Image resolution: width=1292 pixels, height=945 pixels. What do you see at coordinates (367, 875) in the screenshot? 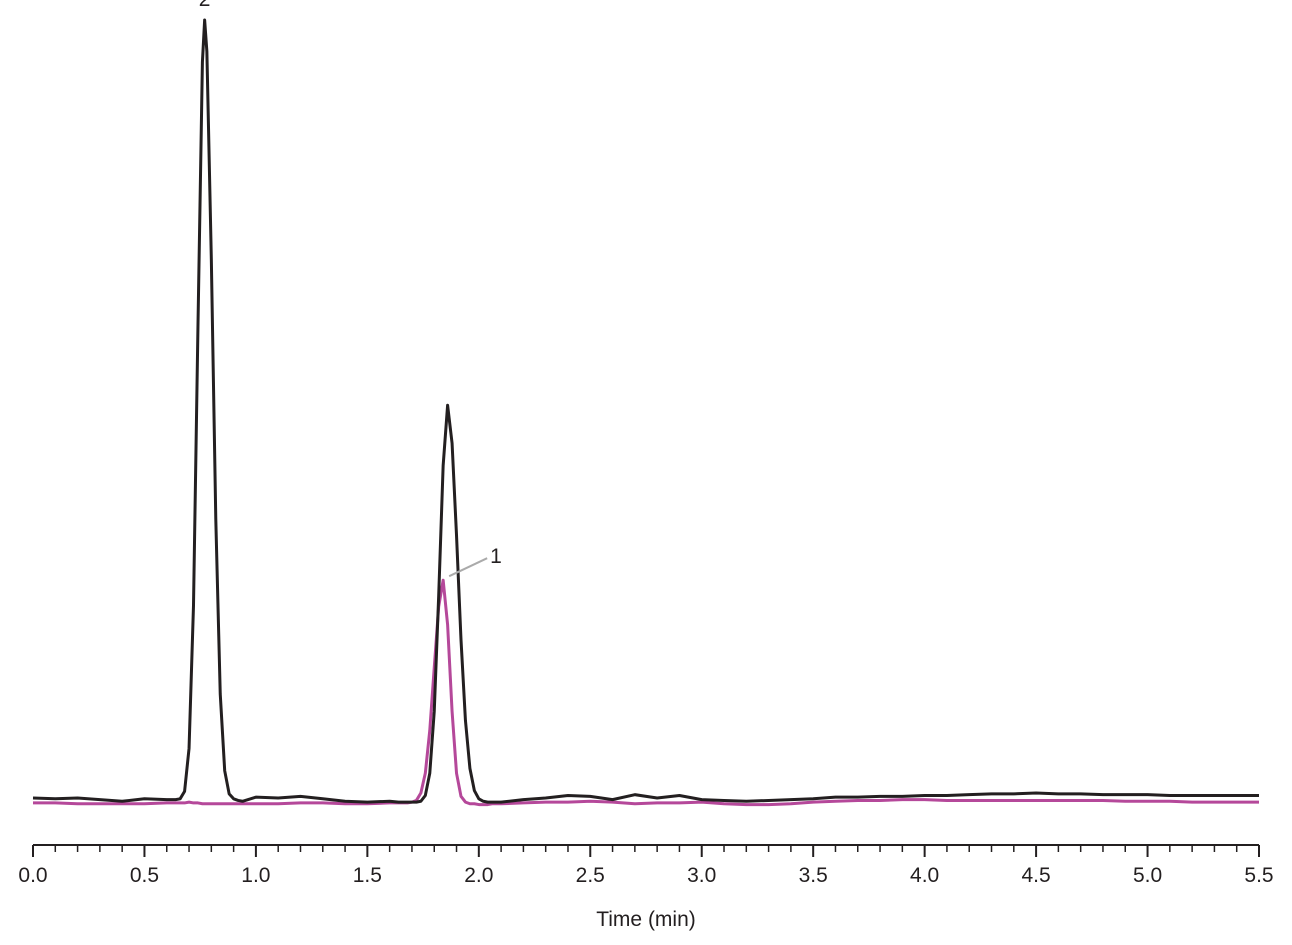
I see `x-tick-label: 1.5` at bounding box center [367, 875].